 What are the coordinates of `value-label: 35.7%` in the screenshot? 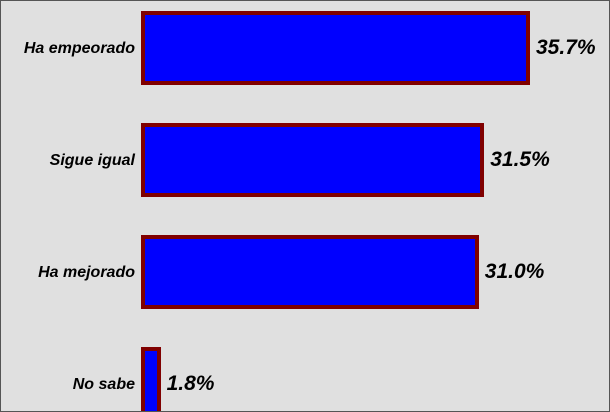 It's located at (566, 47).